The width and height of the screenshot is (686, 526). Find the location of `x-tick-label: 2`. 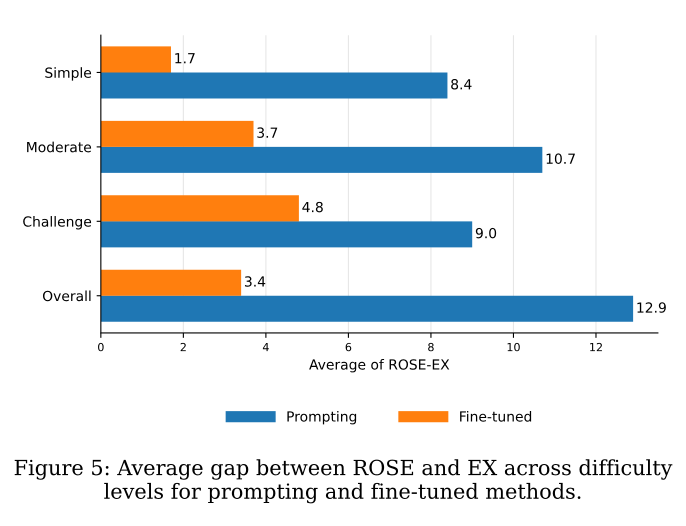

x-tick-label: 2 is located at coordinates (183, 347).